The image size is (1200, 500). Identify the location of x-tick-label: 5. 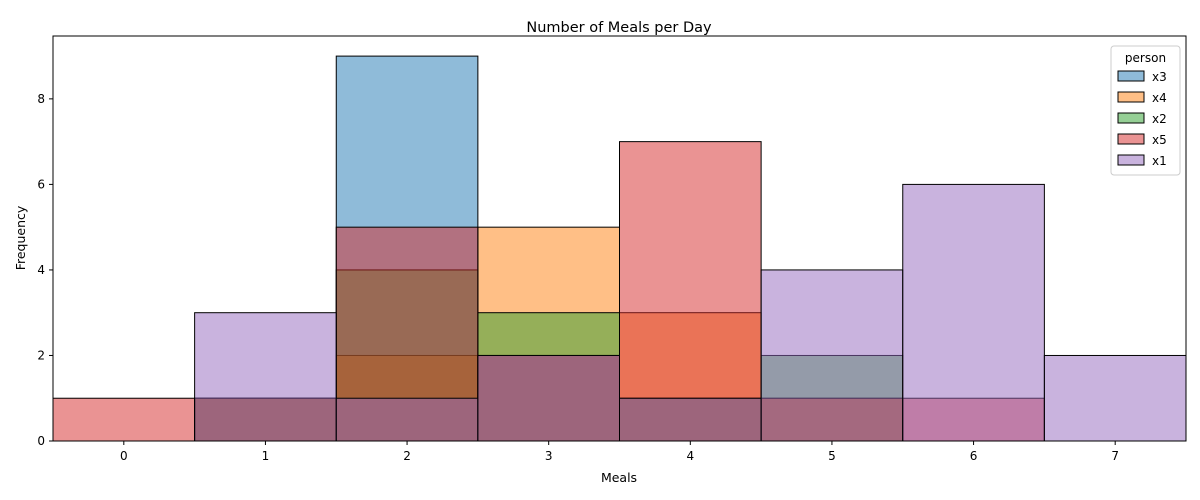
(832, 456).